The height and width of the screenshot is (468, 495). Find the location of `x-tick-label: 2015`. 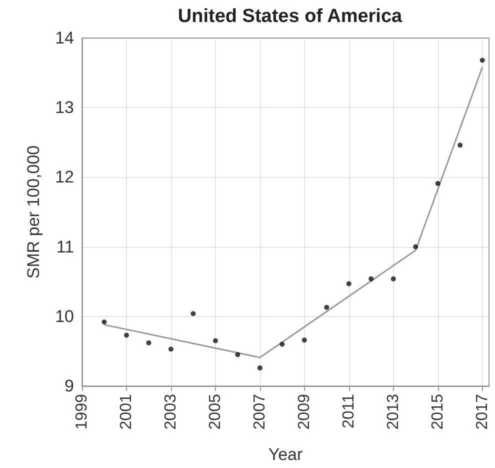

x-tick-label: 2015 is located at coordinates (437, 412).